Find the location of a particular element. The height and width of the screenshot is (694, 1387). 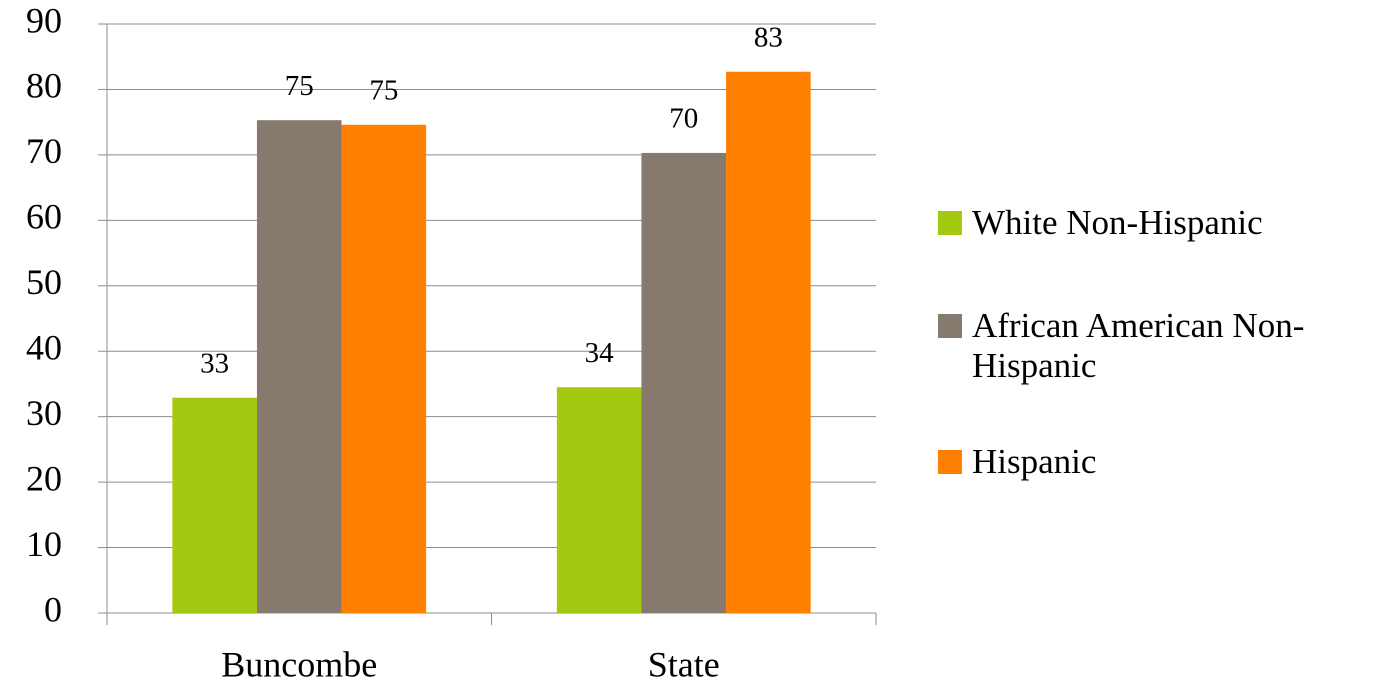

x-tick-label: State is located at coordinates (684, 664).